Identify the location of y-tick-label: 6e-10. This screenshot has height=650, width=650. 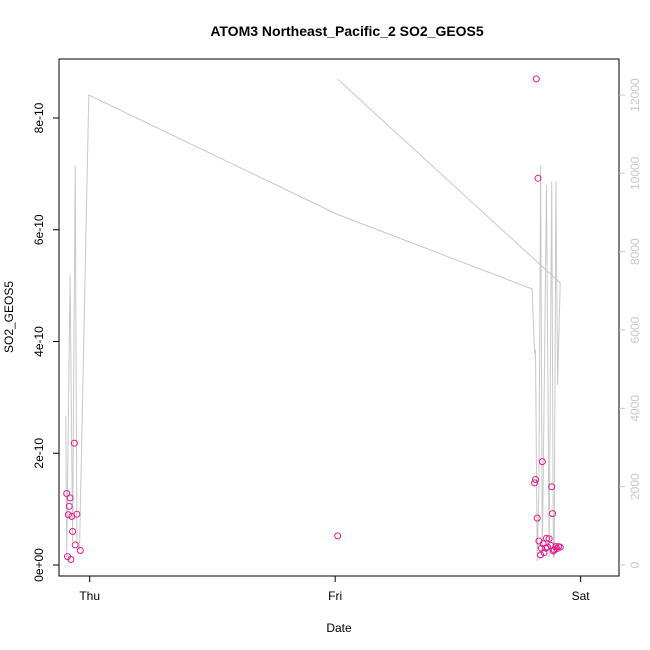
(39, 229).